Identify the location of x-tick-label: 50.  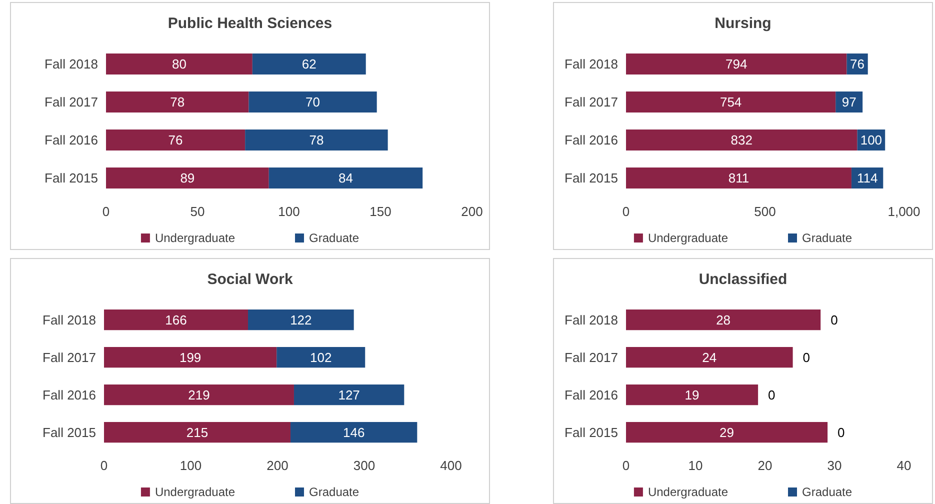
(197, 211).